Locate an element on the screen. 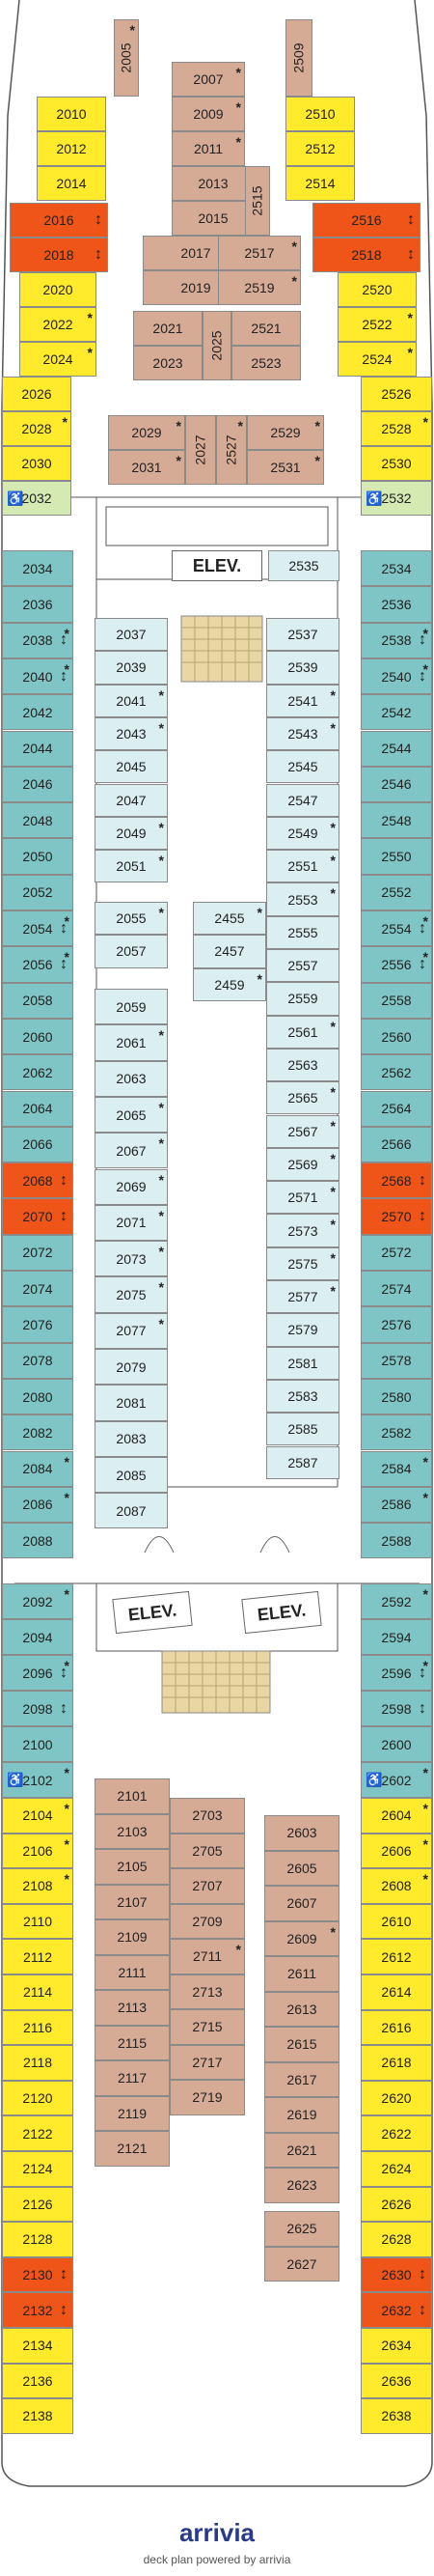  cabin-2529: 2529 * is located at coordinates (286, 433).